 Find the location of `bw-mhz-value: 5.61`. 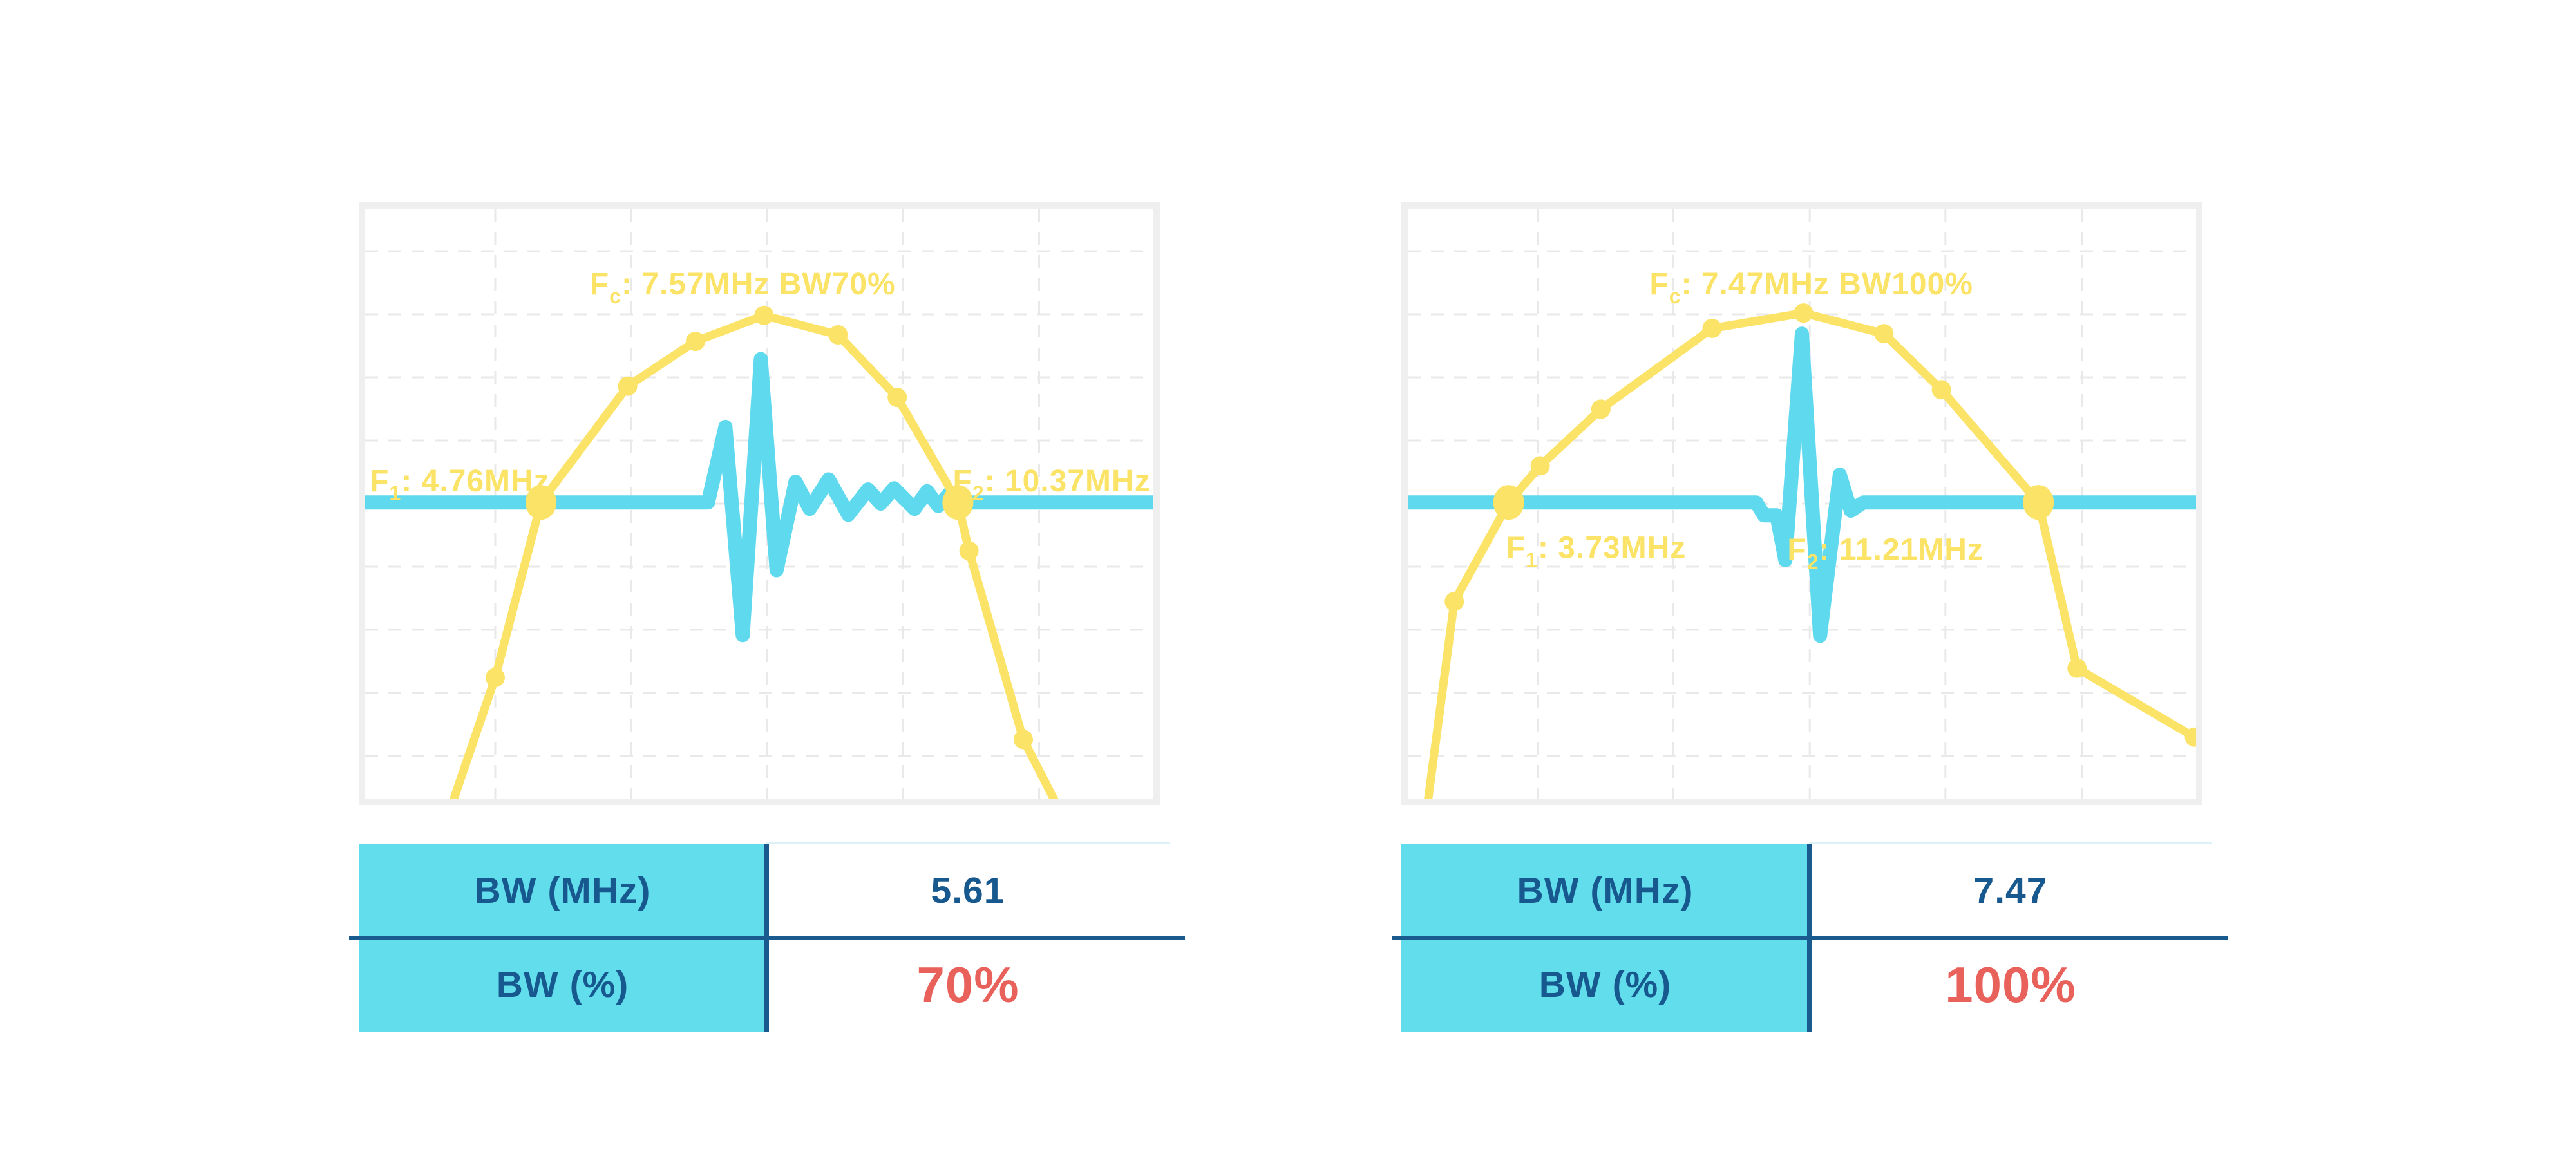

bw-mhz-value: 5.61 is located at coordinates (968, 890).